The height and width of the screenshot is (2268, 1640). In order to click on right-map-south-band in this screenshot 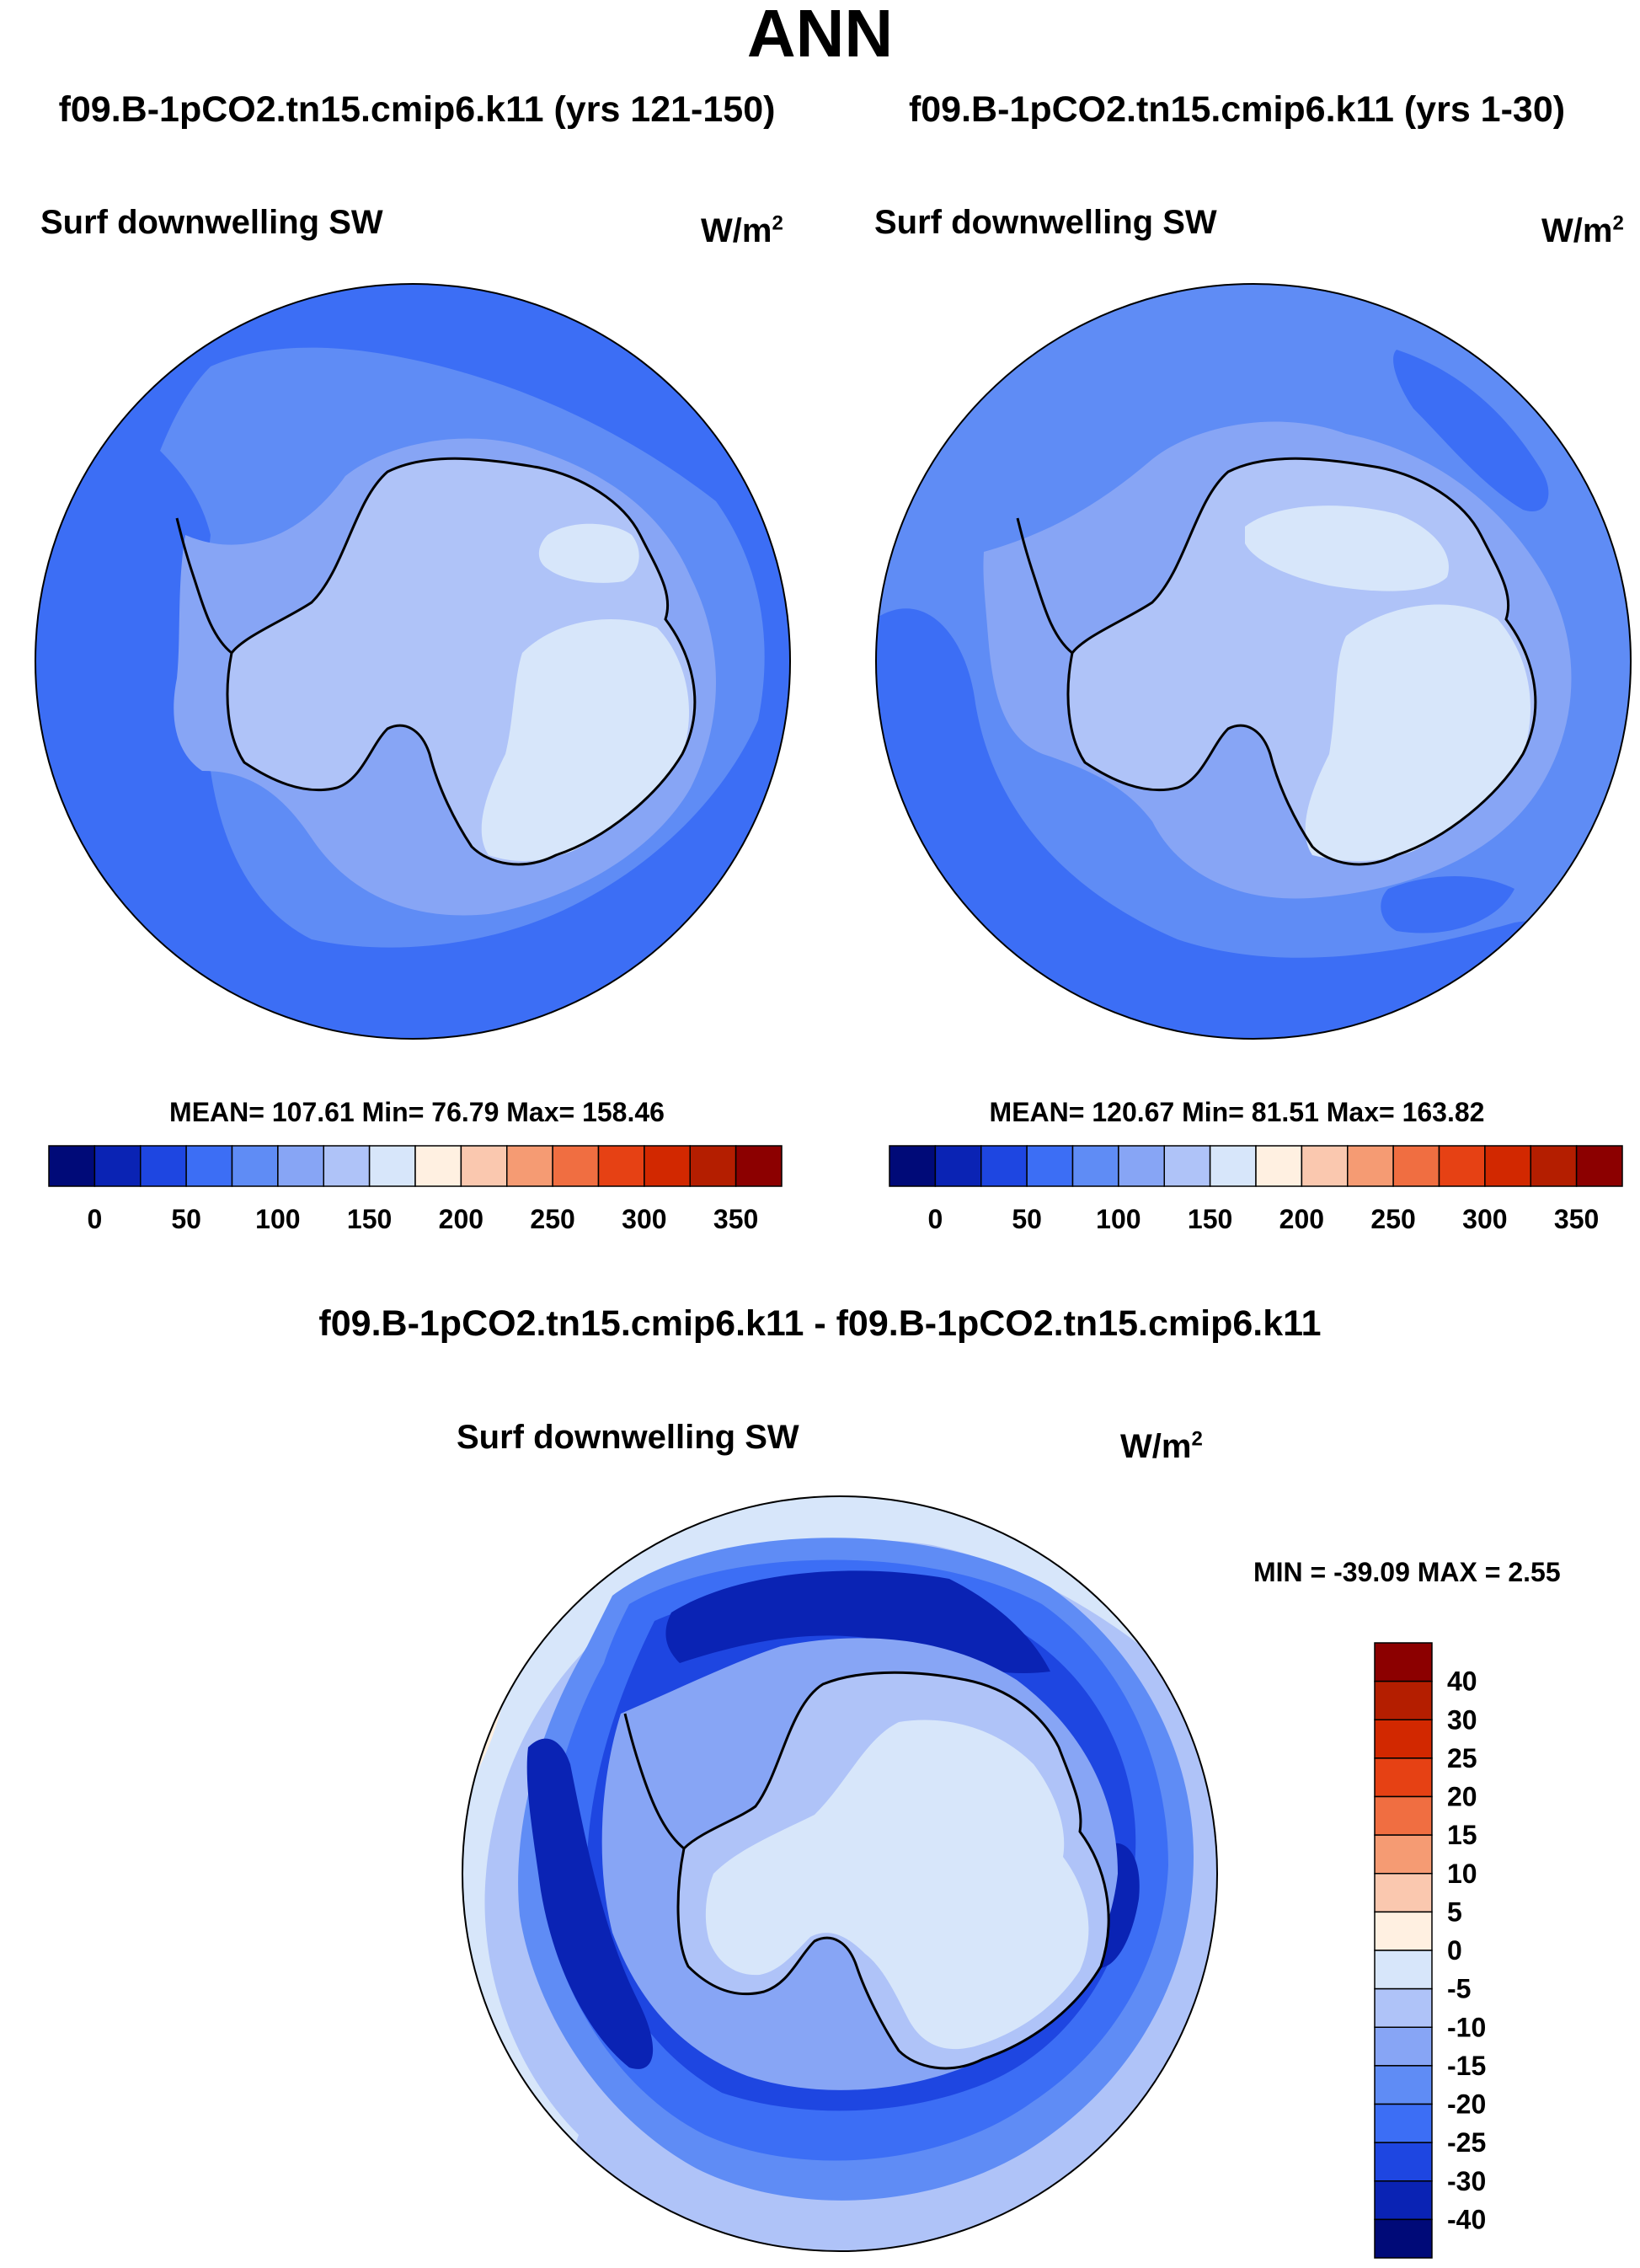, I will do `click(1447, 904)`.